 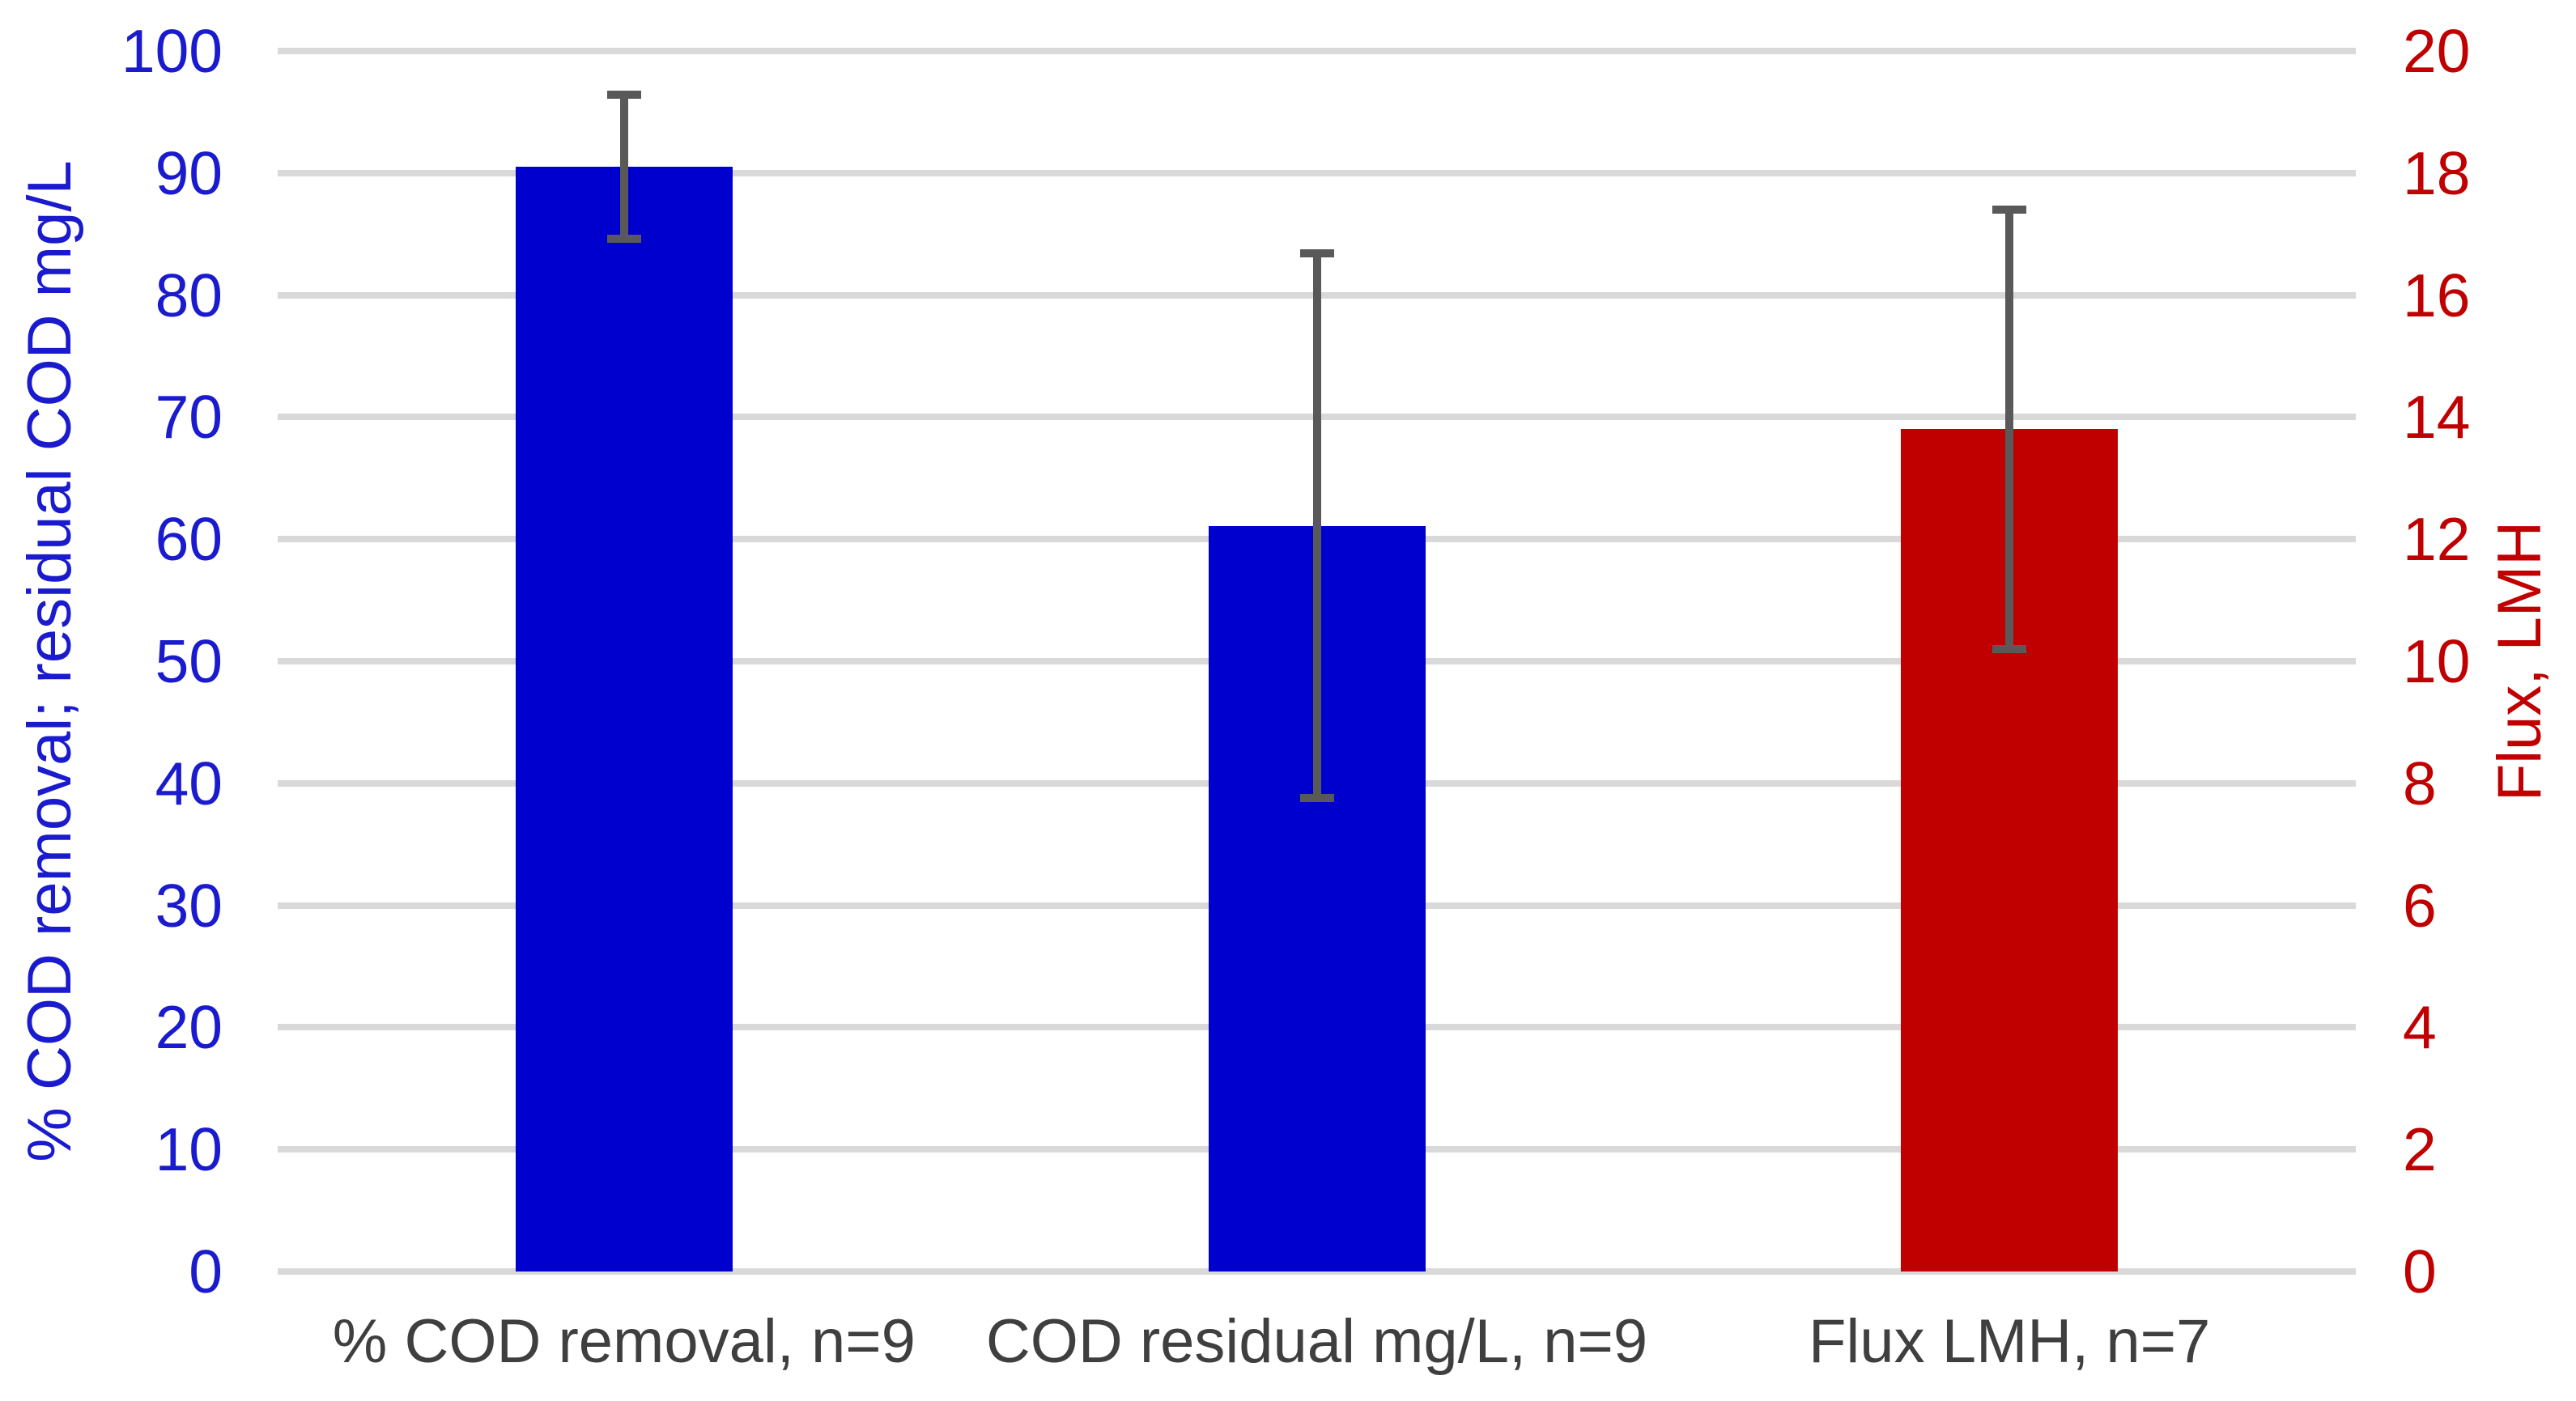 What do you see at coordinates (189, 540) in the screenshot?
I see `left-axis-tick-60: 60` at bounding box center [189, 540].